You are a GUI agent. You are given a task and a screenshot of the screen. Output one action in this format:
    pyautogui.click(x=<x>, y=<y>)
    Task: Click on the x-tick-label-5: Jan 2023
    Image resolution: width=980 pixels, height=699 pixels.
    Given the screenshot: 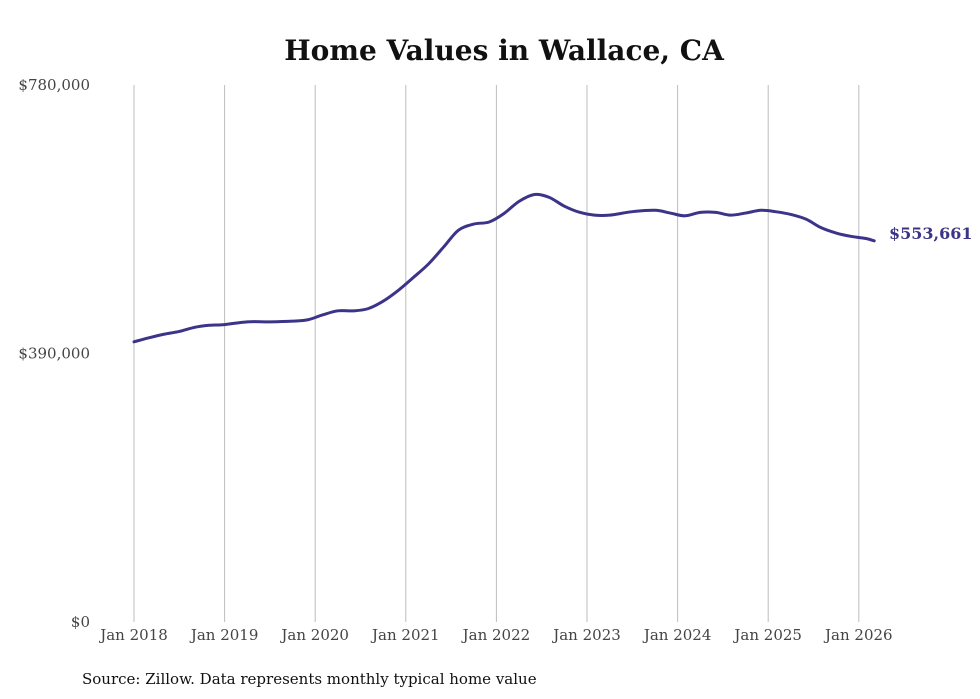 What is the action you would take?
    pyautogui.click(x=586, y=635)
    